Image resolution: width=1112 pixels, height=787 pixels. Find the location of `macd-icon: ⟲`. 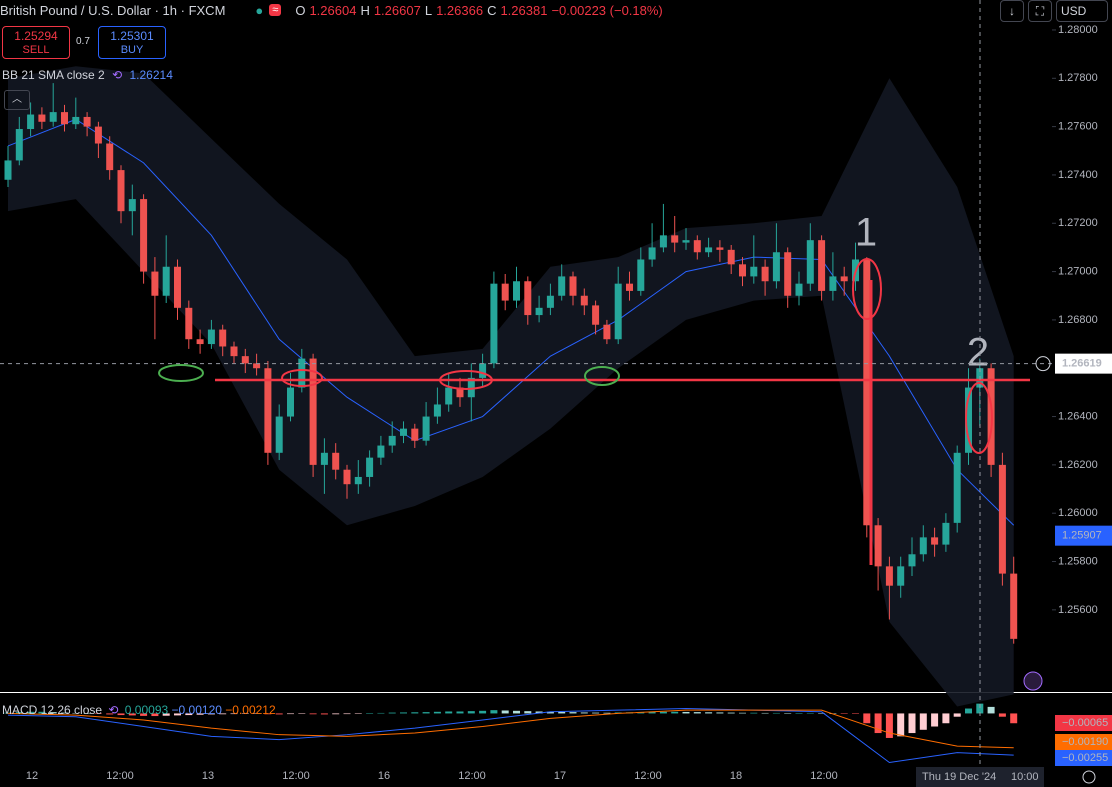

macd-icon: ⟲ is located at coordinates (113, 710).